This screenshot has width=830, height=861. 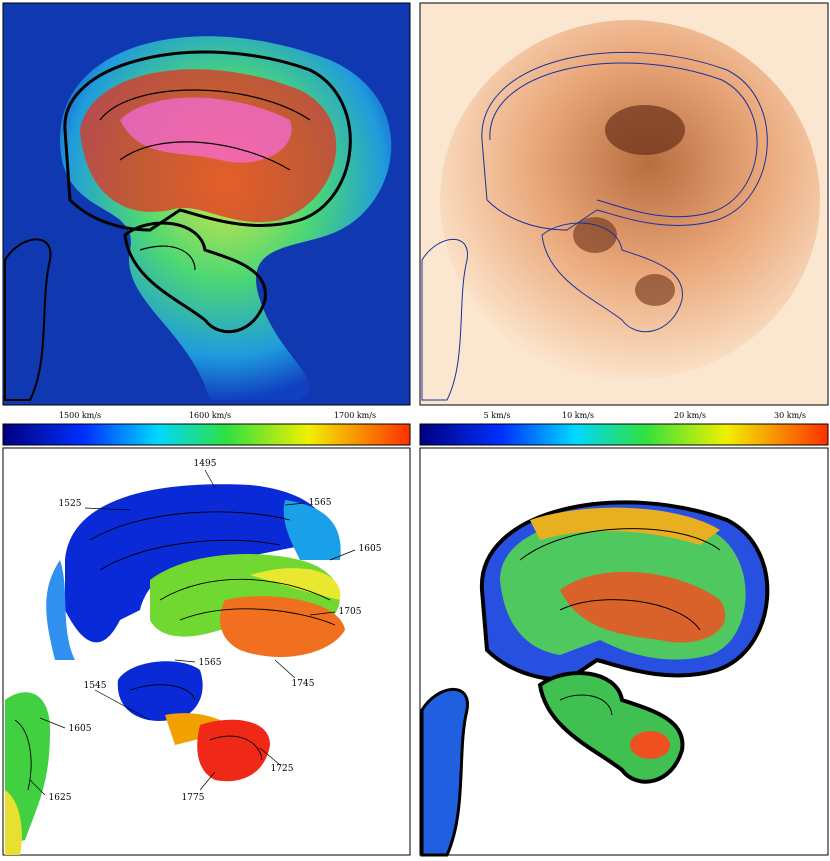 What do you see at coordinates (193, 798) in the screenshot?
I see `contour-label: 1775` at bounding box center [193, 798].